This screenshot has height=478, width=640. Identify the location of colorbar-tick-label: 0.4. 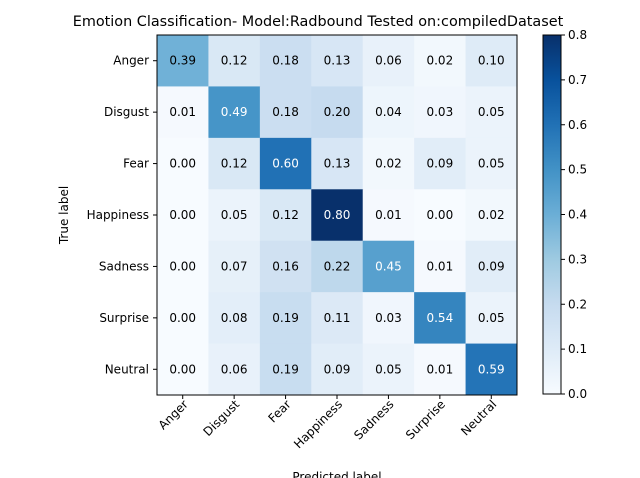
(577, 215).